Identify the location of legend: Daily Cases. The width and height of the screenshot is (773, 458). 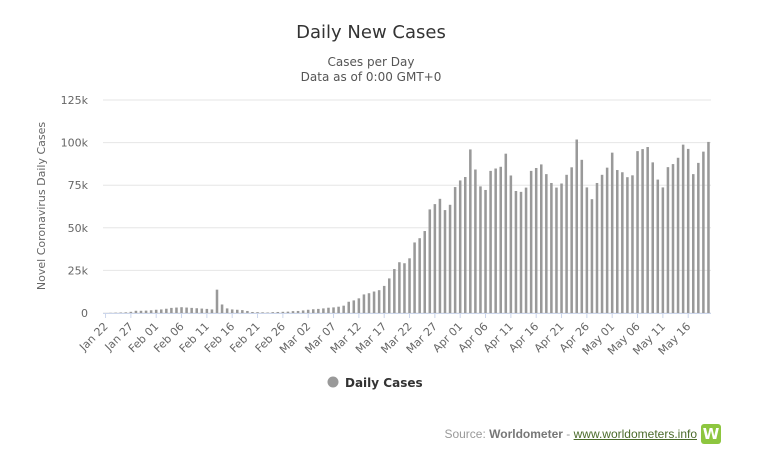
(375, 383).